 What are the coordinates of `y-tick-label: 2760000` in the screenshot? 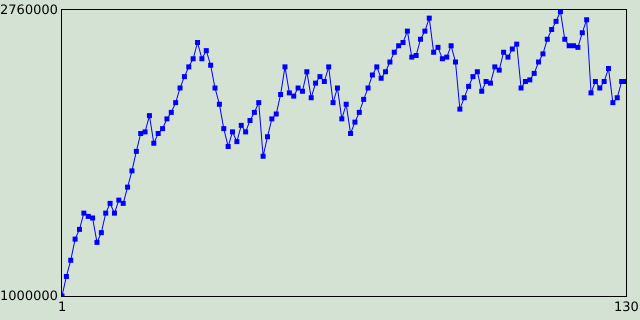 It's located at (29, 10).